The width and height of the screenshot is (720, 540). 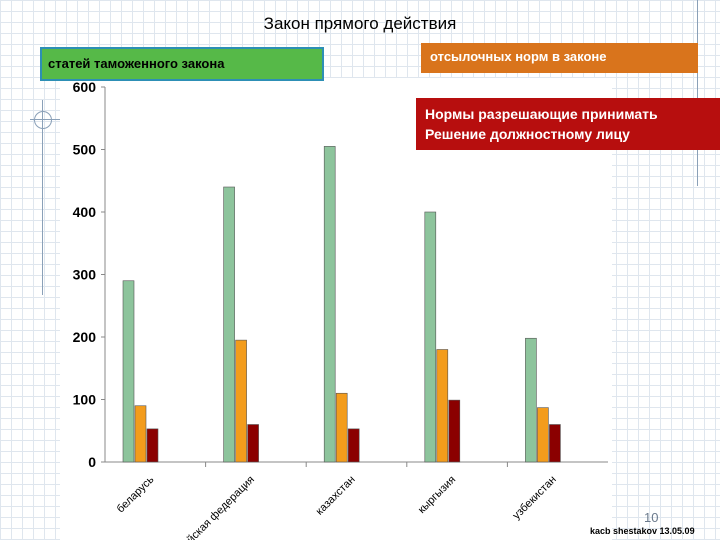 I want to click on x-category-label: российская федерация, so click(x=210, y=507).